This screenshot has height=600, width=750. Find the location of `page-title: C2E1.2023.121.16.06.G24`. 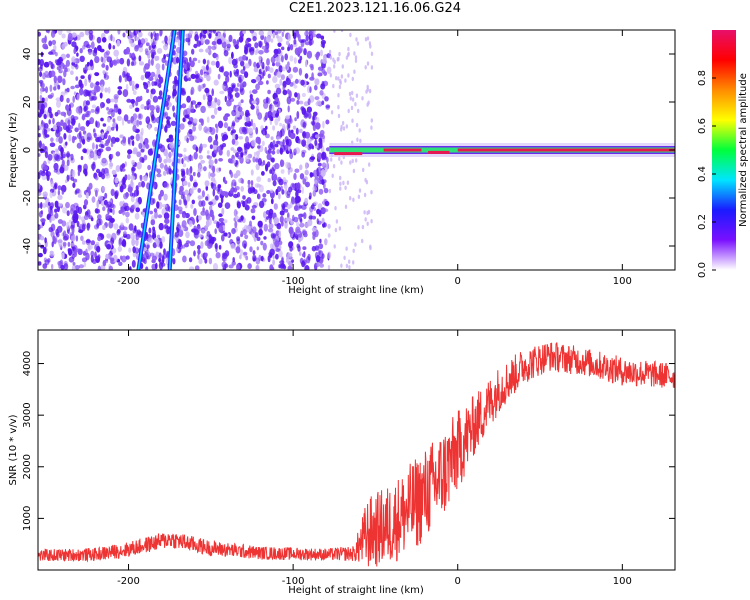

page-title: C2E1.2023.121.16.06.G24 is located at coordinates (375, 8).